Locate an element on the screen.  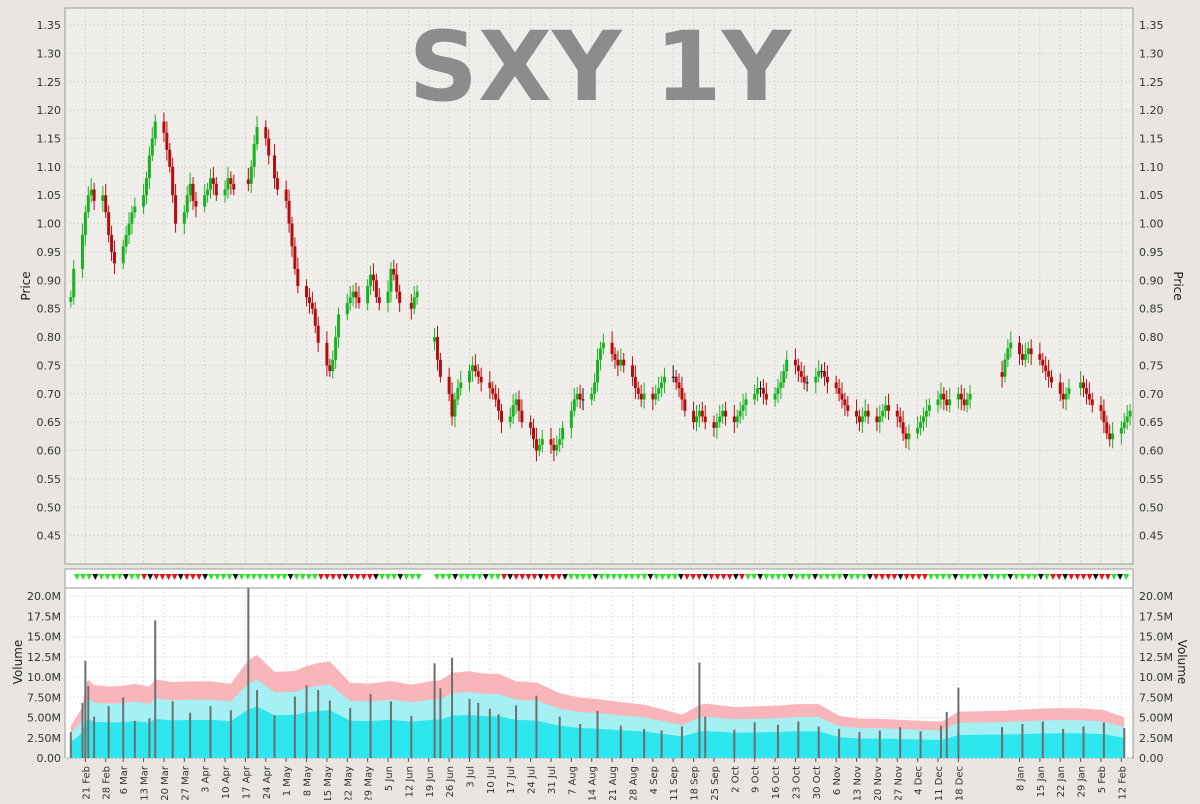
price-tick-right: 0.70 is located at coordinates (1151, 394).